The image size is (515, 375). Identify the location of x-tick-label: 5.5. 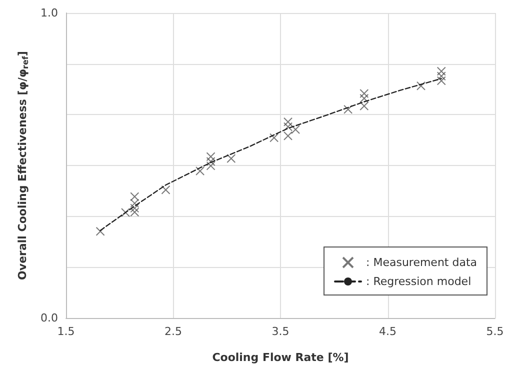
(495, 331).